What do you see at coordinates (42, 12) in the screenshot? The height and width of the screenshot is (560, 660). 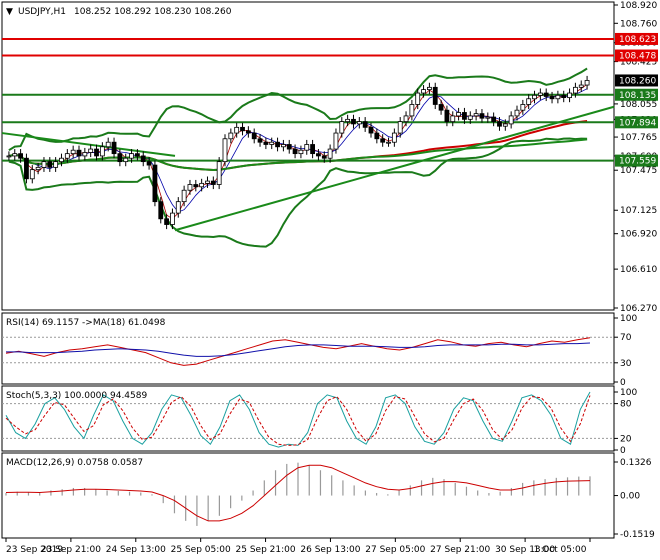 I see `main-title: USDJPY,H1` at bounding box center [42, 12].